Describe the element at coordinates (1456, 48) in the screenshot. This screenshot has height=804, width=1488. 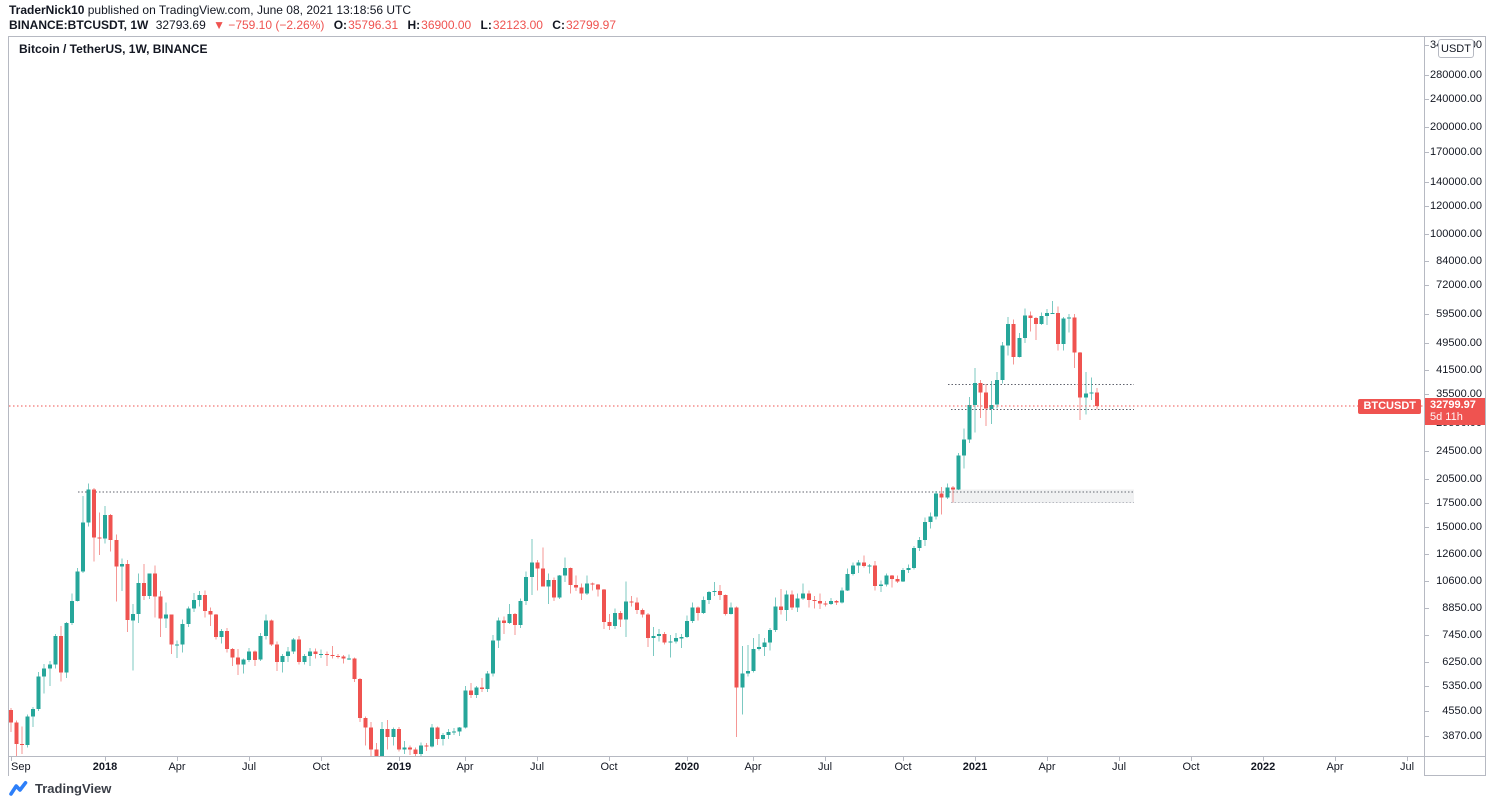
I see `currency-toggle-button: USDT` at that location.